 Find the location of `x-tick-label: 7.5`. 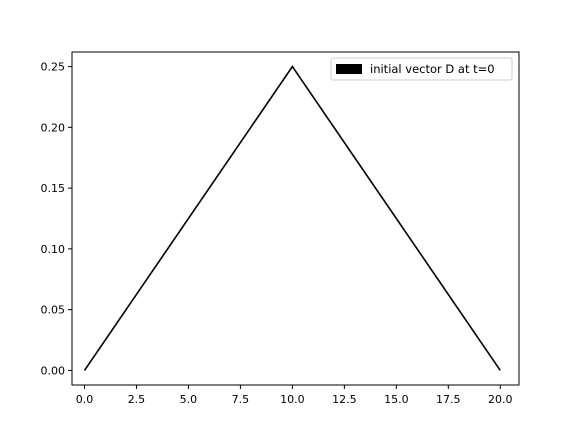

x-tick-label: 7.5 is located at coordinates (241, 399).